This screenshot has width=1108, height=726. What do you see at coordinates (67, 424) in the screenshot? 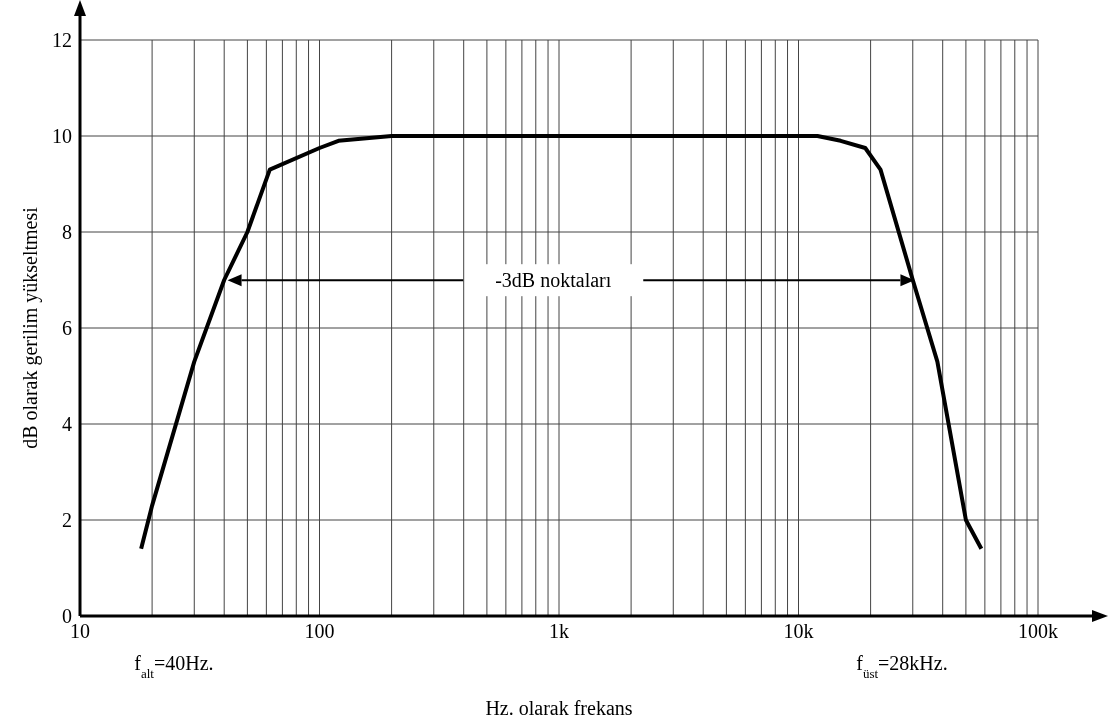
I see `y-tick-label: 4` at bounding box center [67, 424].